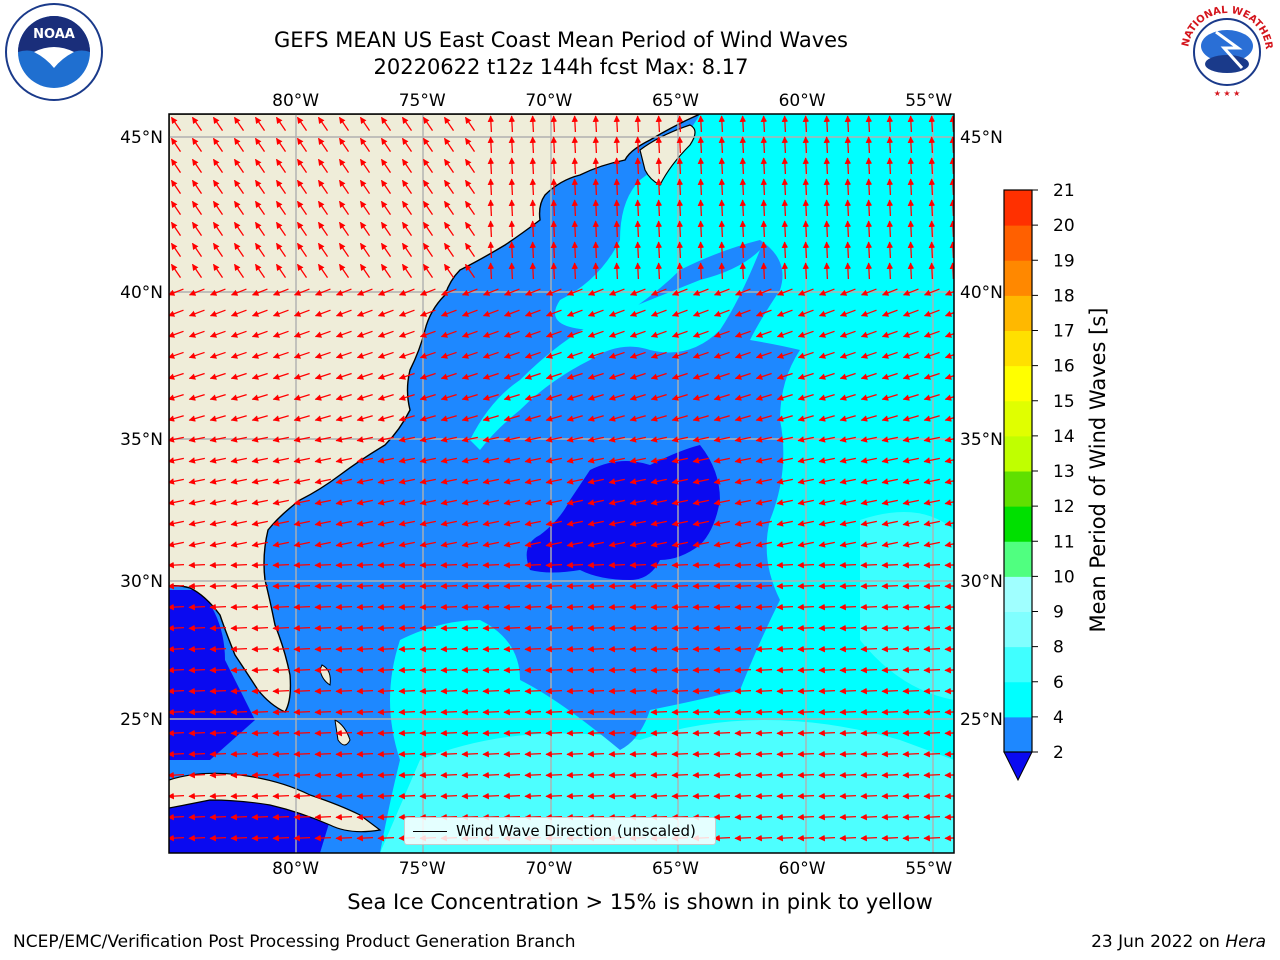 The width and height of the screenshot is (1280, 960). I want to click on footer-date: 23 Jun 2022 on Hera, so click(1178, 942).